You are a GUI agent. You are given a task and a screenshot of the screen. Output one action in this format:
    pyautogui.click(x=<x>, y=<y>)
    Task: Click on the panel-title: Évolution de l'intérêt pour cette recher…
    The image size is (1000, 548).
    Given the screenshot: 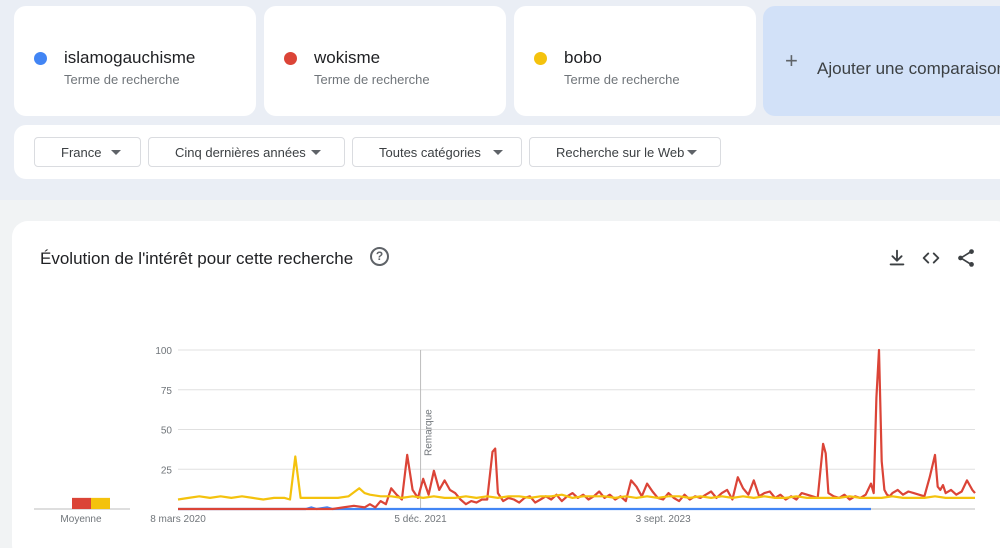 What is the action you would take?
    pyautogui.click(x=197, y=258)
    